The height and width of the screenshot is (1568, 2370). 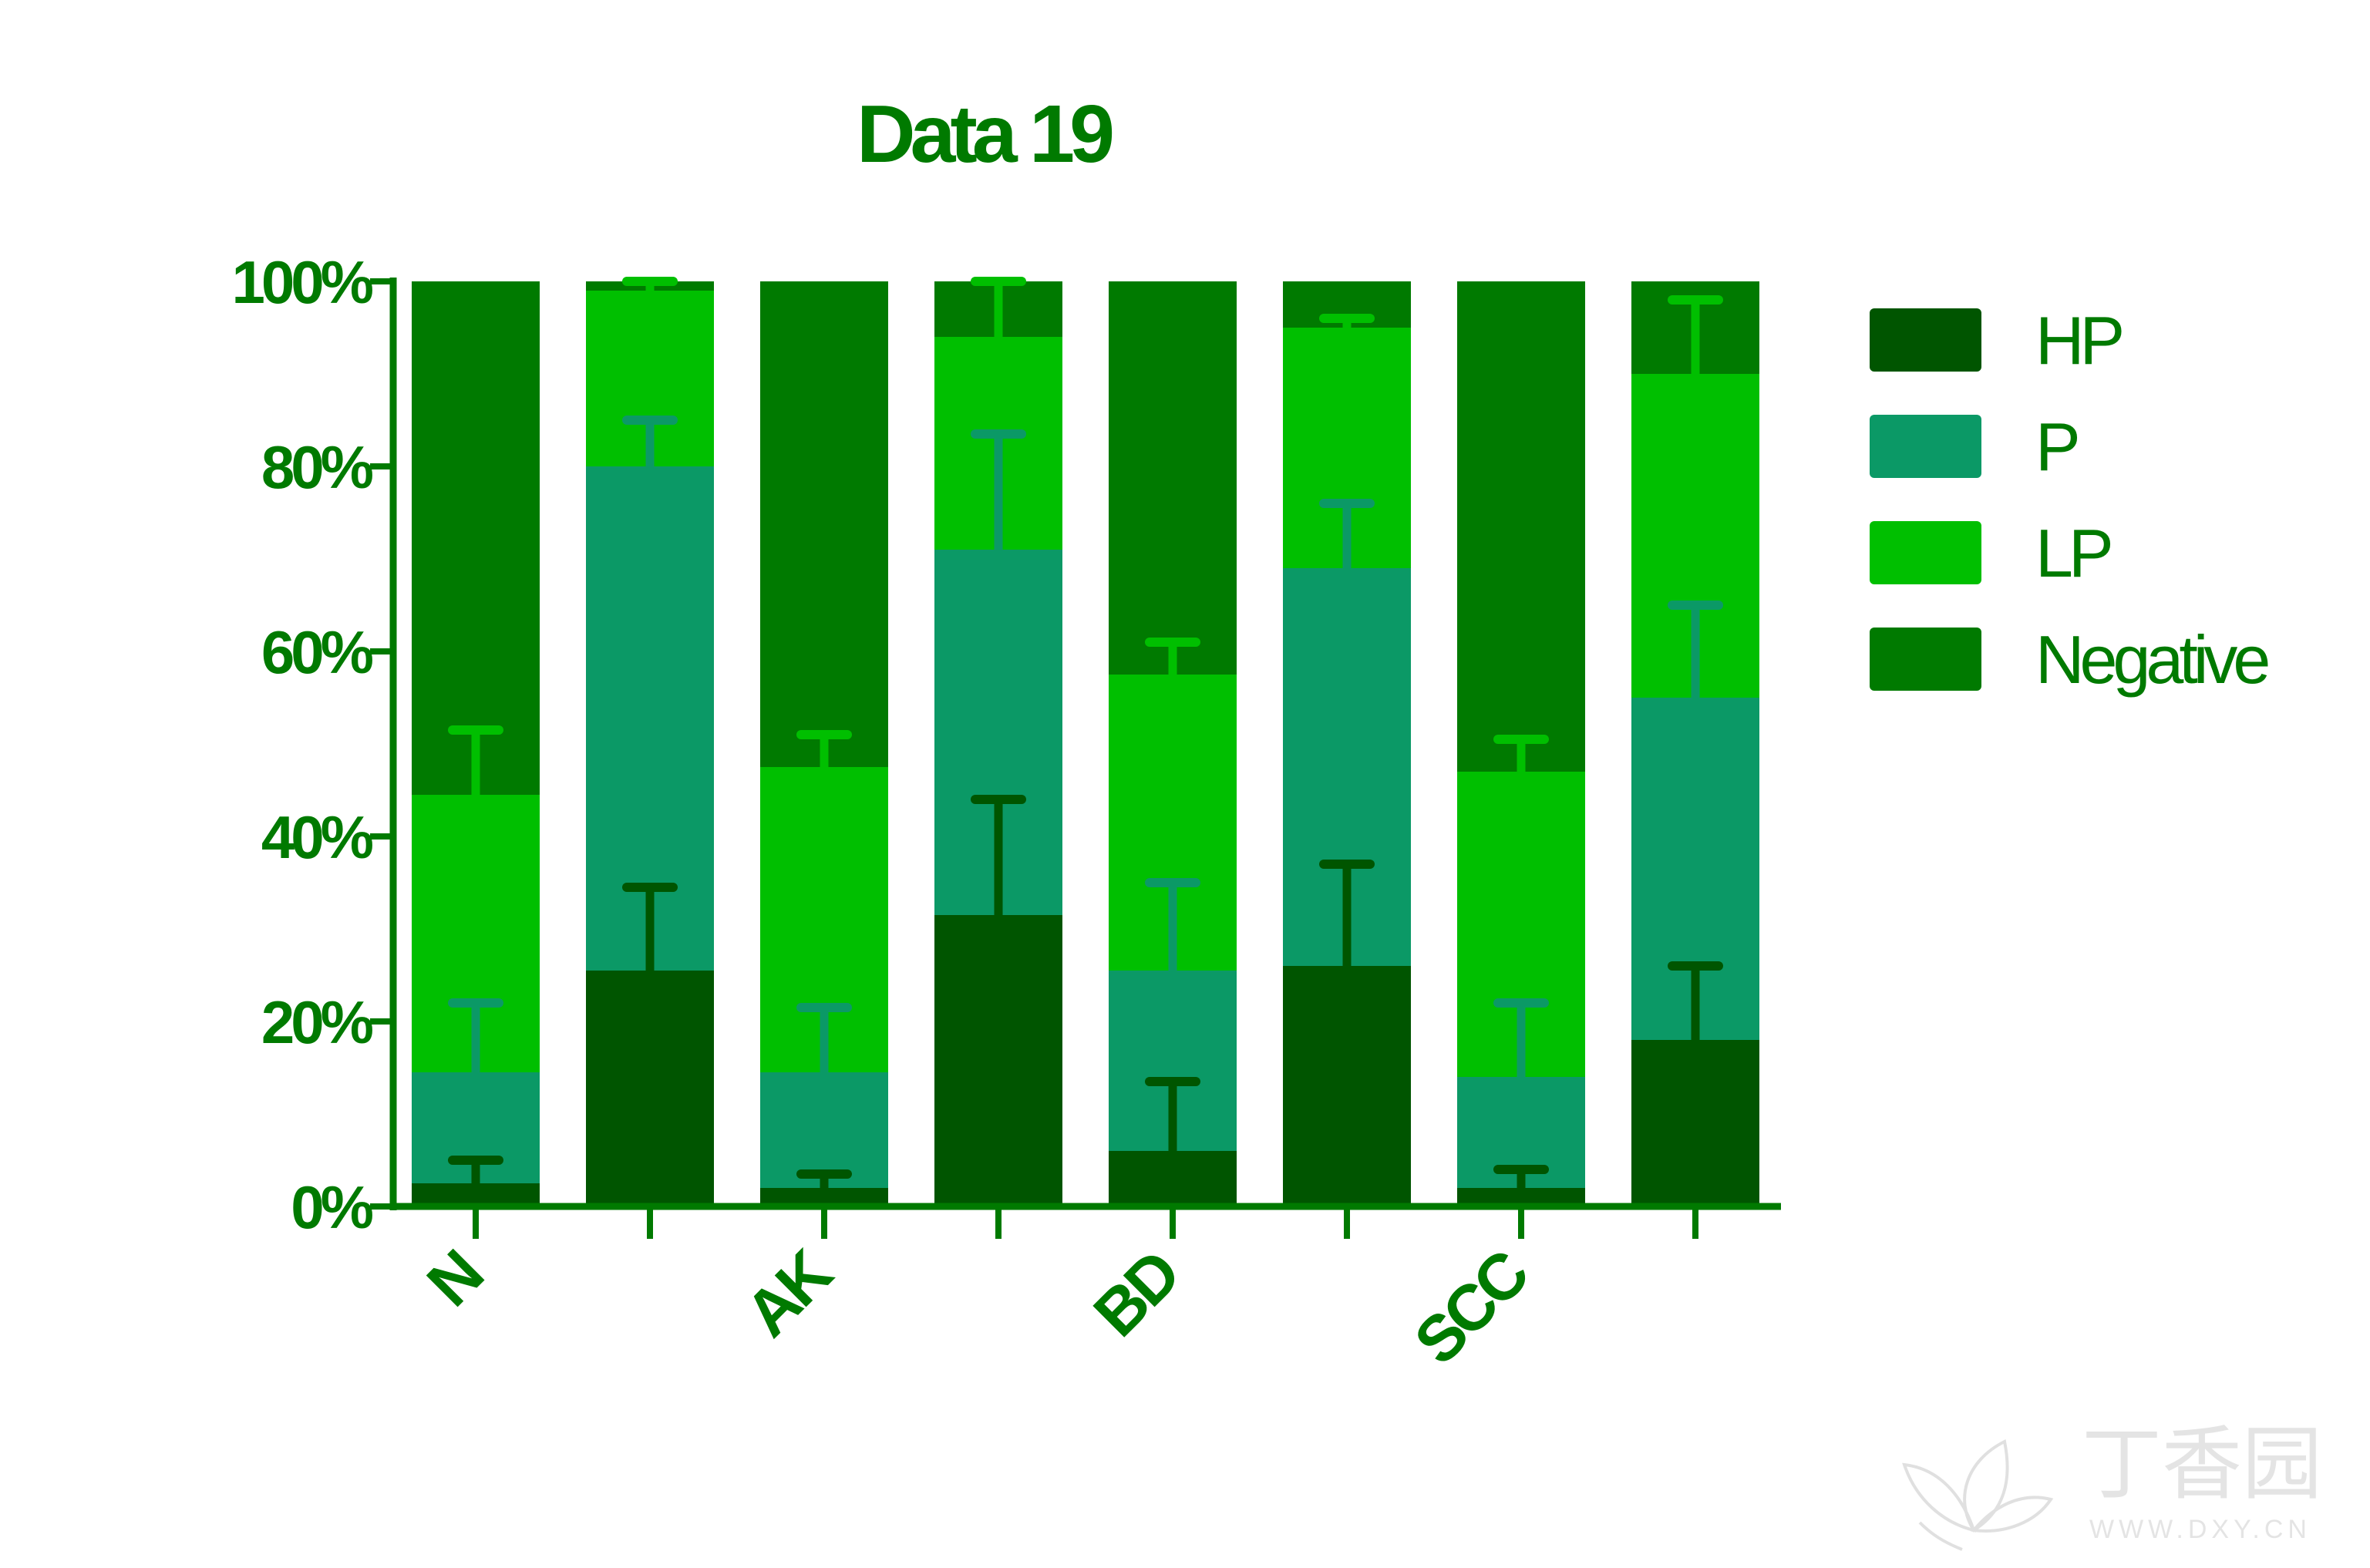 I want to click on x-tick-label-0: N, so click(x=454, y=1279).